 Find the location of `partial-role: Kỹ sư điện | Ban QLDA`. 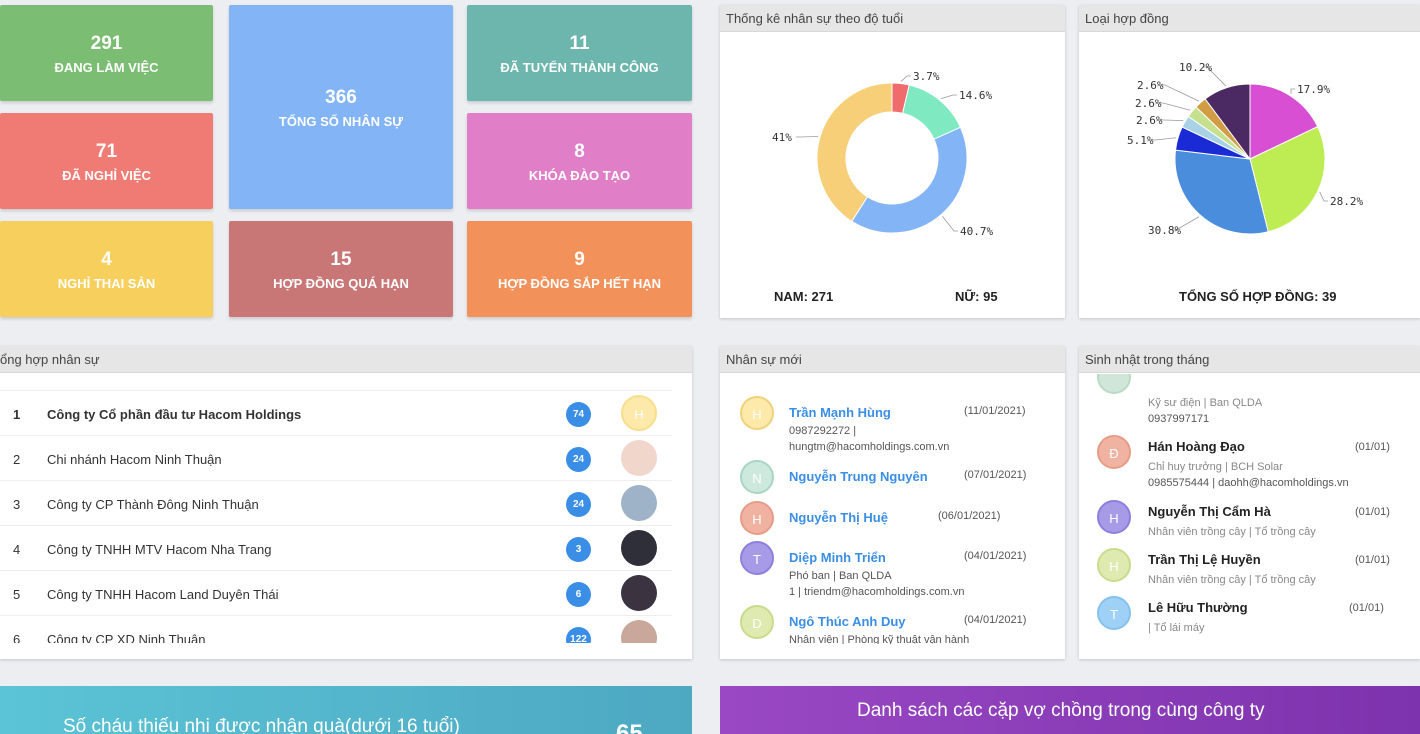

partial-role: Kỹ sư điện | Ban QLDA is located at coordinates (1205, 403).